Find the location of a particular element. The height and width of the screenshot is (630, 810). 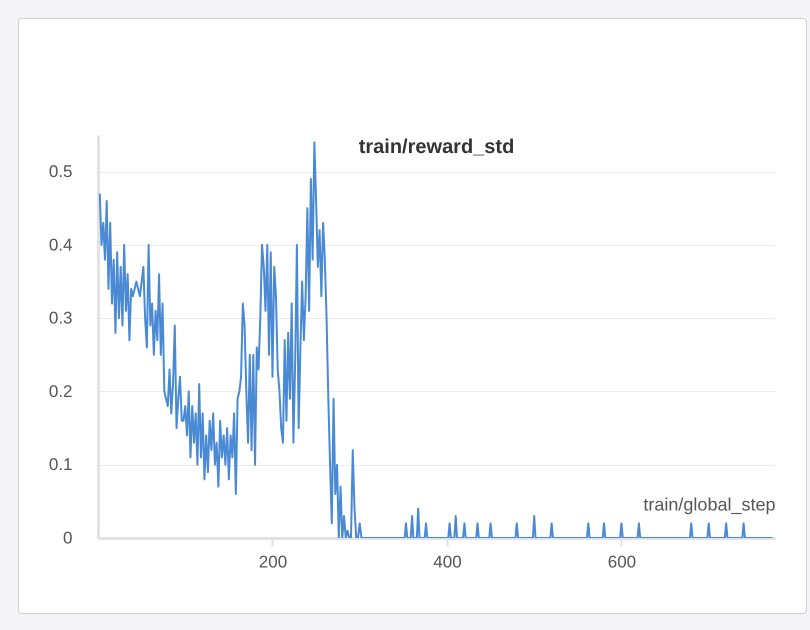

chart-title: train/reward_std is located at coordinates (436, 147).